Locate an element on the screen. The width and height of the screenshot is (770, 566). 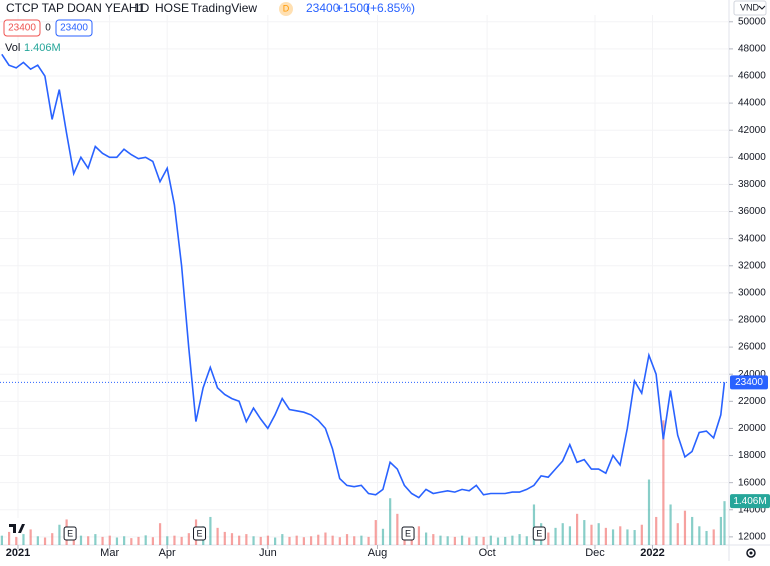
y-tick-label: 22000 is located at coordinates (752, 401).